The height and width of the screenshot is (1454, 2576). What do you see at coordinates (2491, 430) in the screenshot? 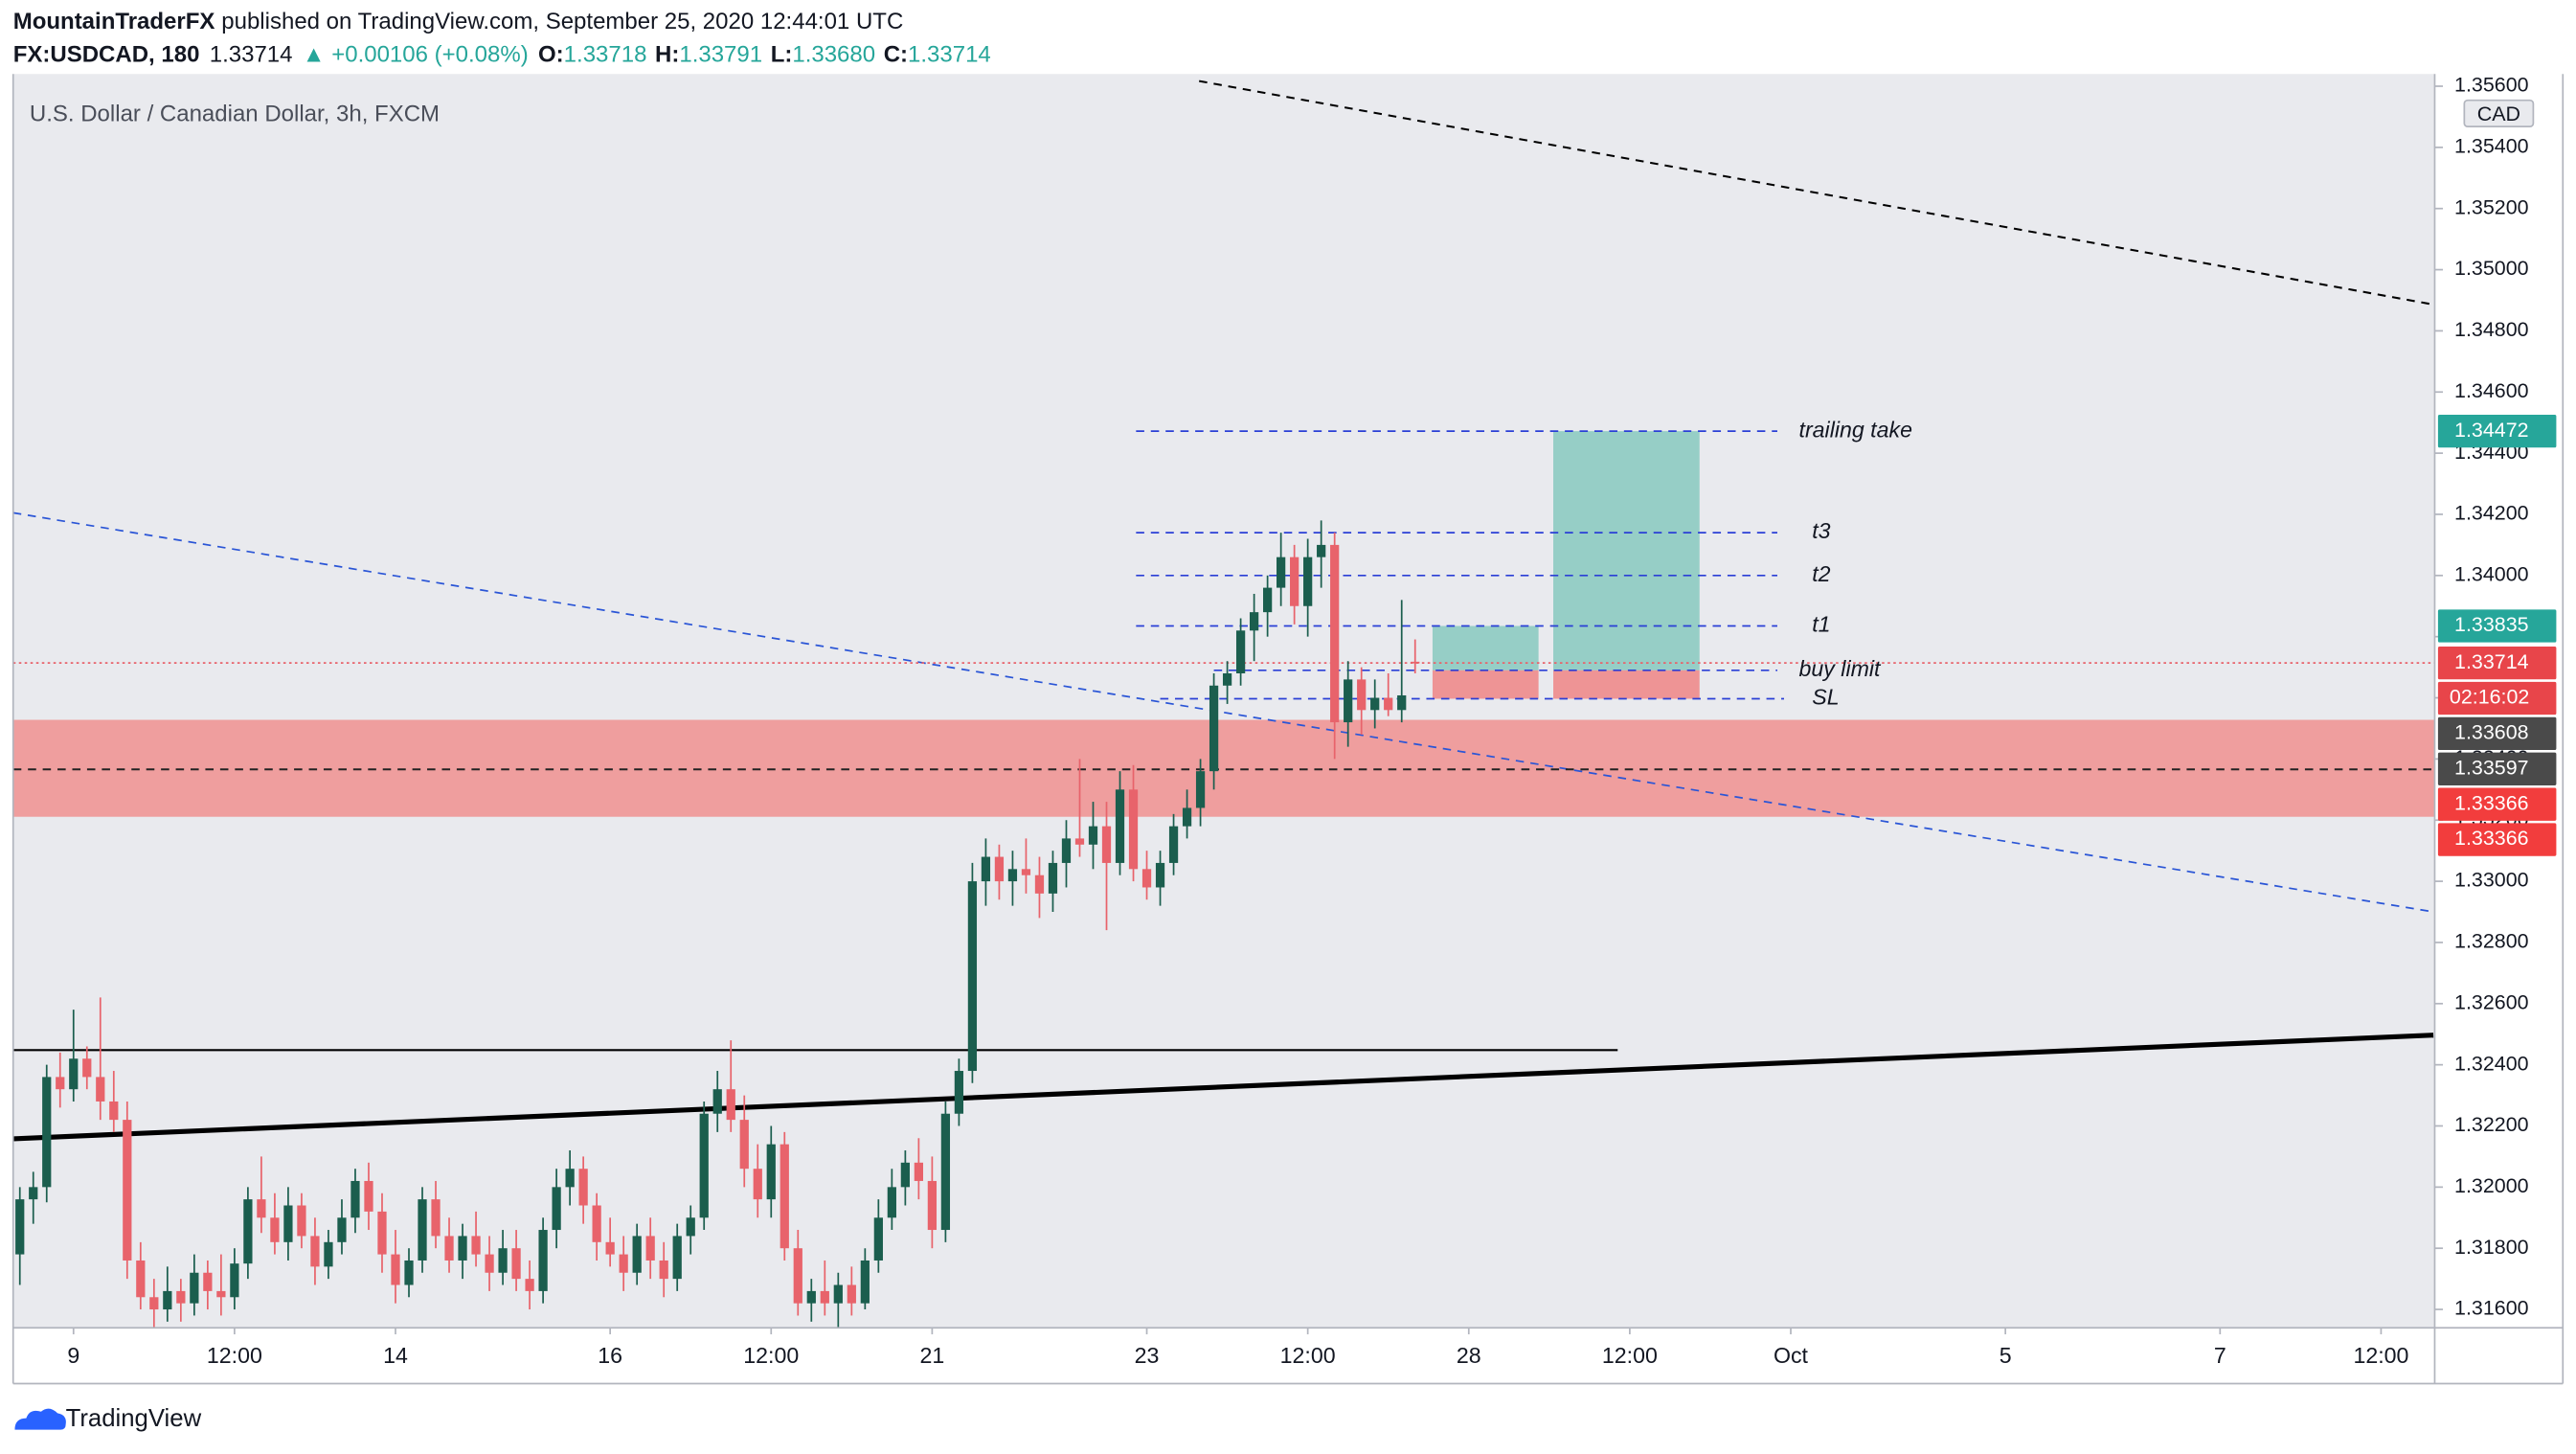
I see `price-label: 1.34472` at bounding box center [2491, 430].